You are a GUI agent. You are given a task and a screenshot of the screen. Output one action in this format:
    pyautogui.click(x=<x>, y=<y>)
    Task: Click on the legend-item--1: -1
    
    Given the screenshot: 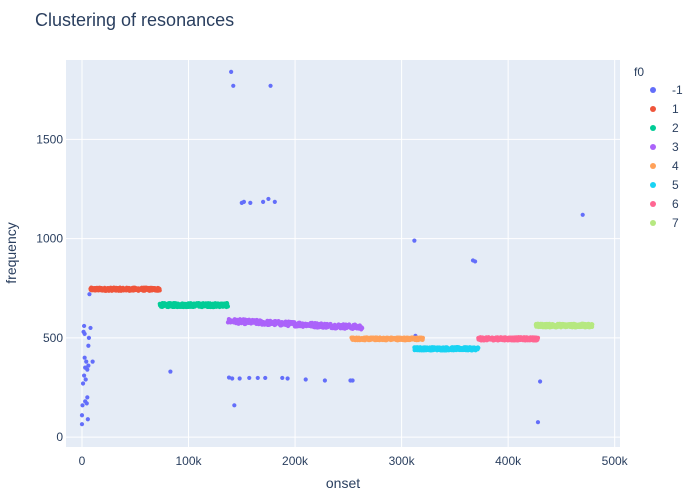 What is the action you would take?
    pyautogui.click(x=666, y=90)
    